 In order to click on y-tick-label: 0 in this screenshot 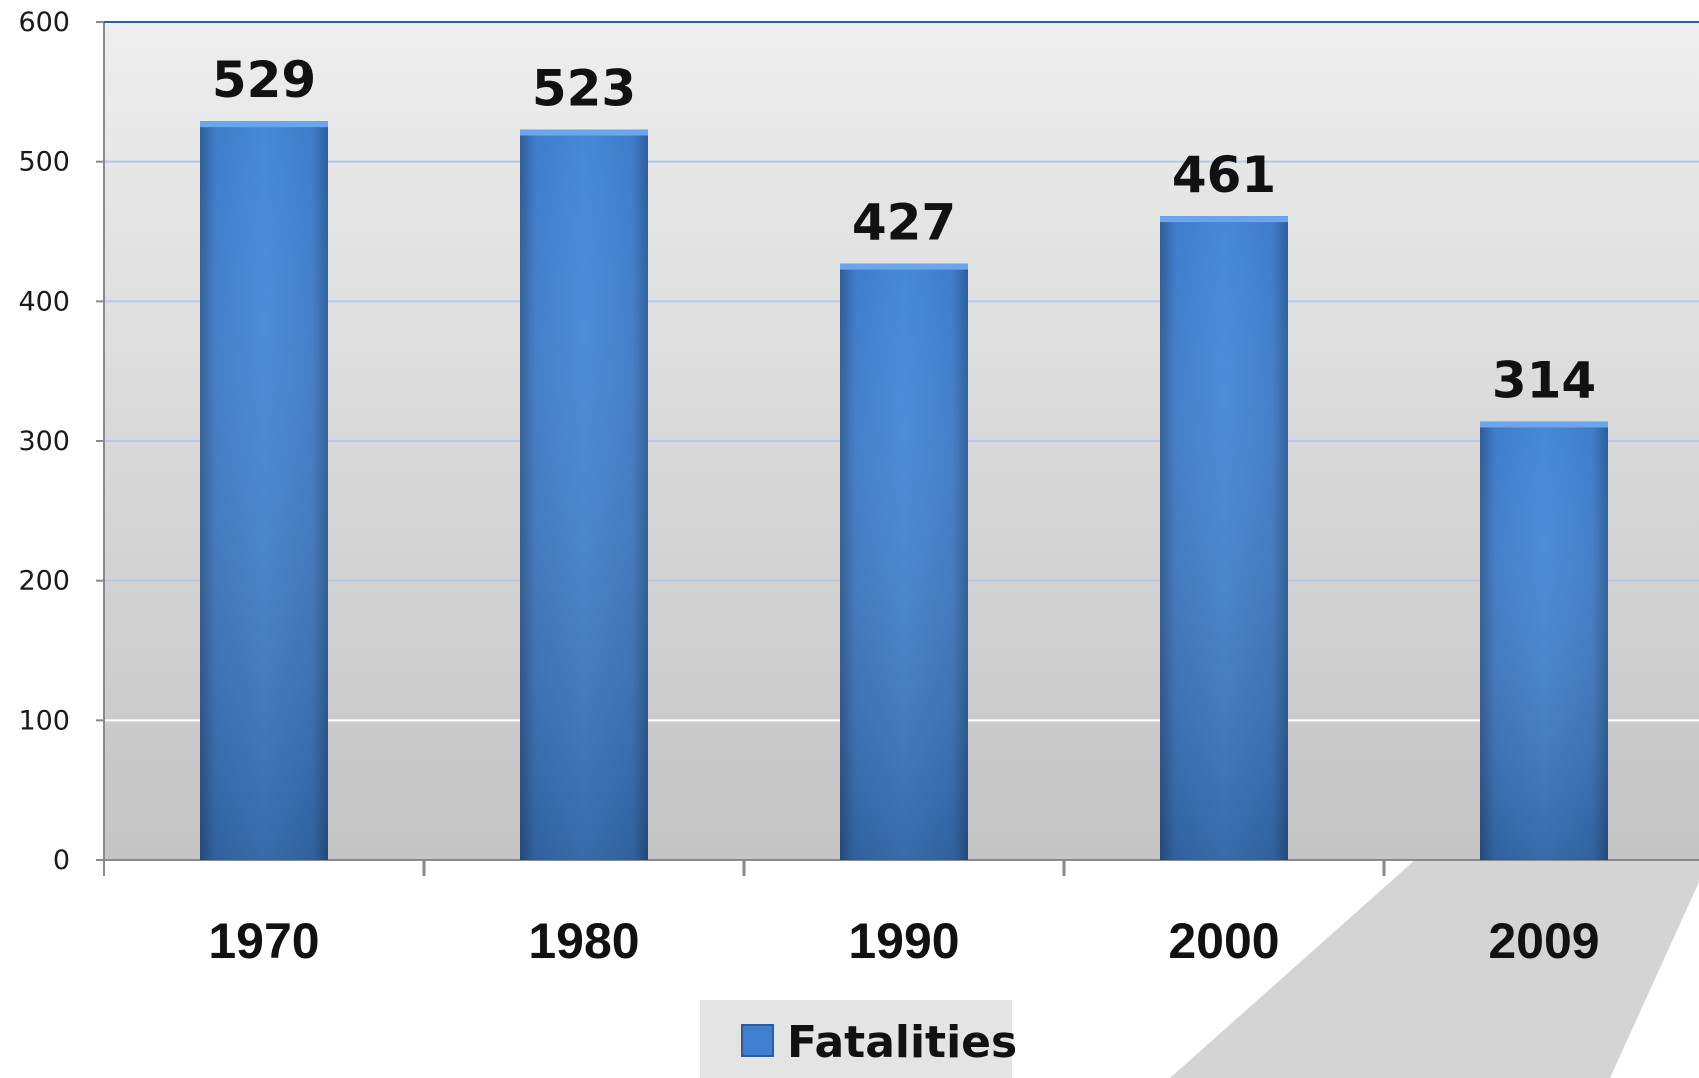, I will do `click(61, 860)`.